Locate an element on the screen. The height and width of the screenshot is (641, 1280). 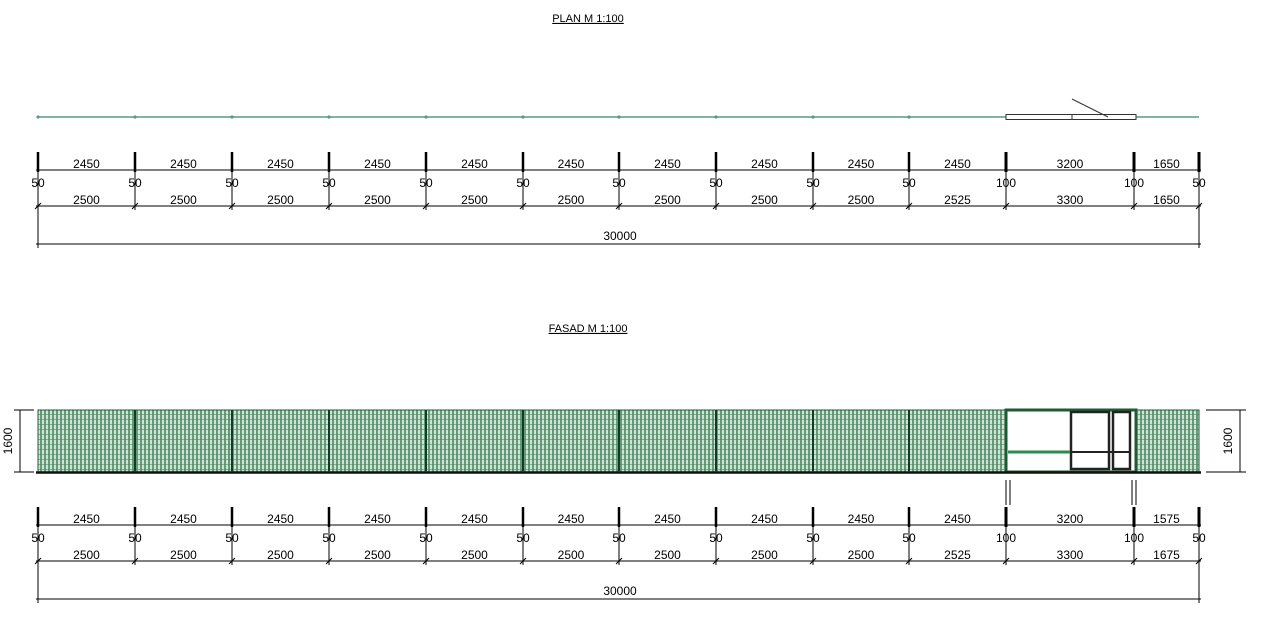
fasad-title: FASAD M 1:100 is located at coordinates (588, 329).